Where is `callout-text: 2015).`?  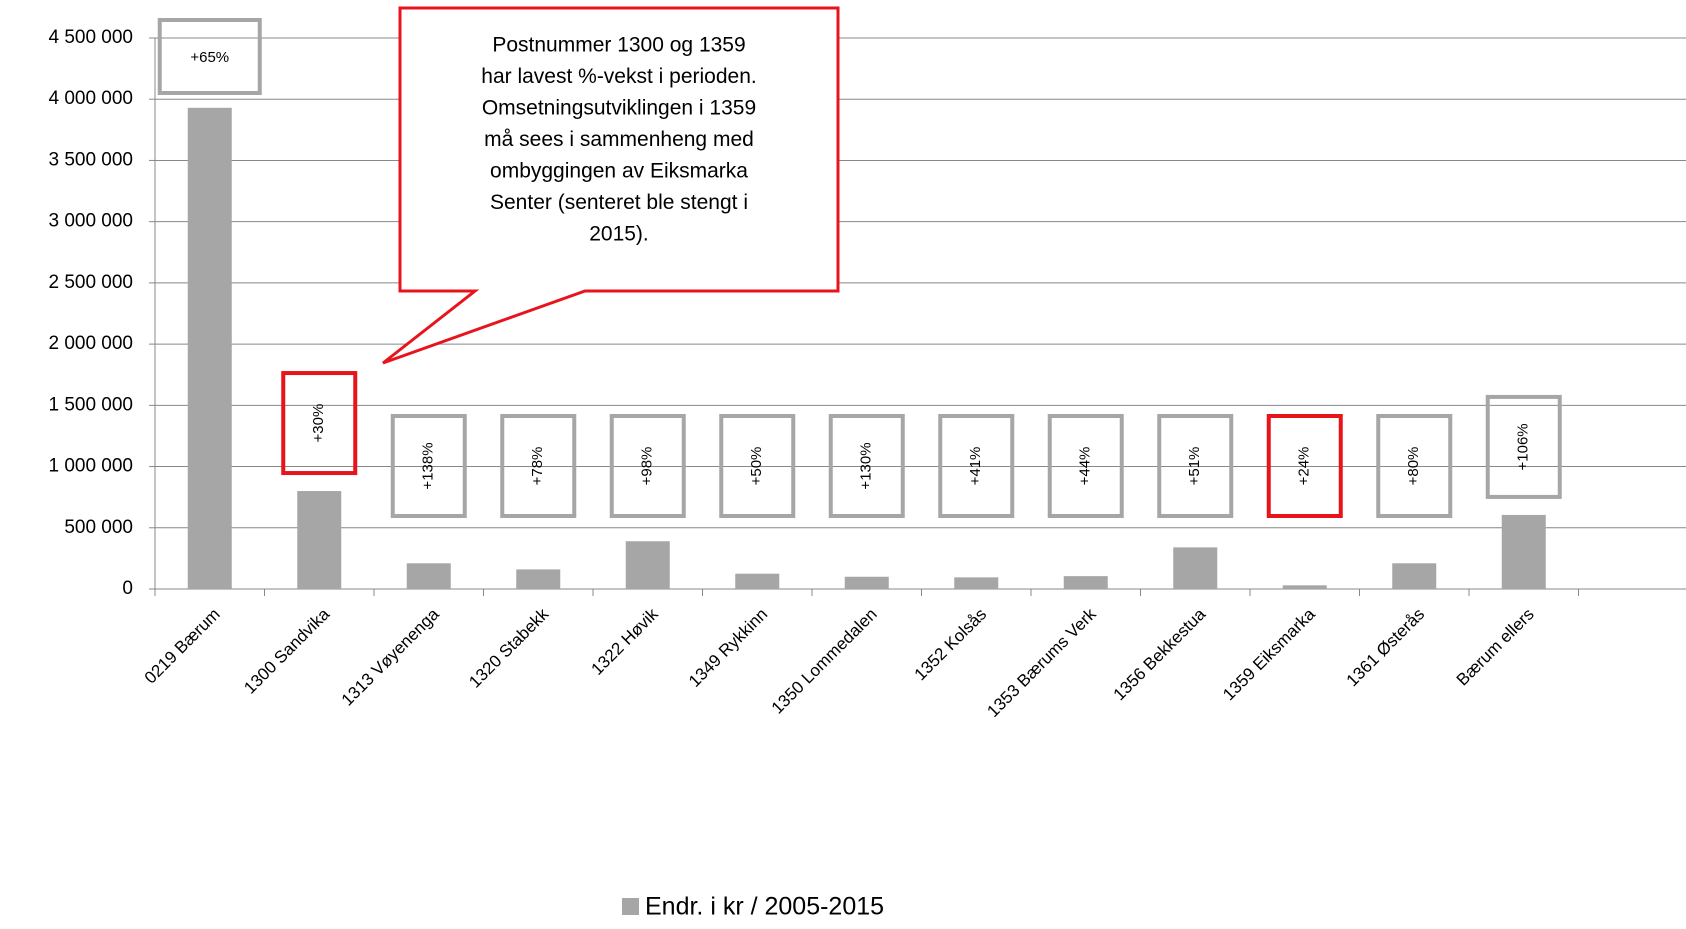
callout-text: 2015). is located at coordinates (619, 234).